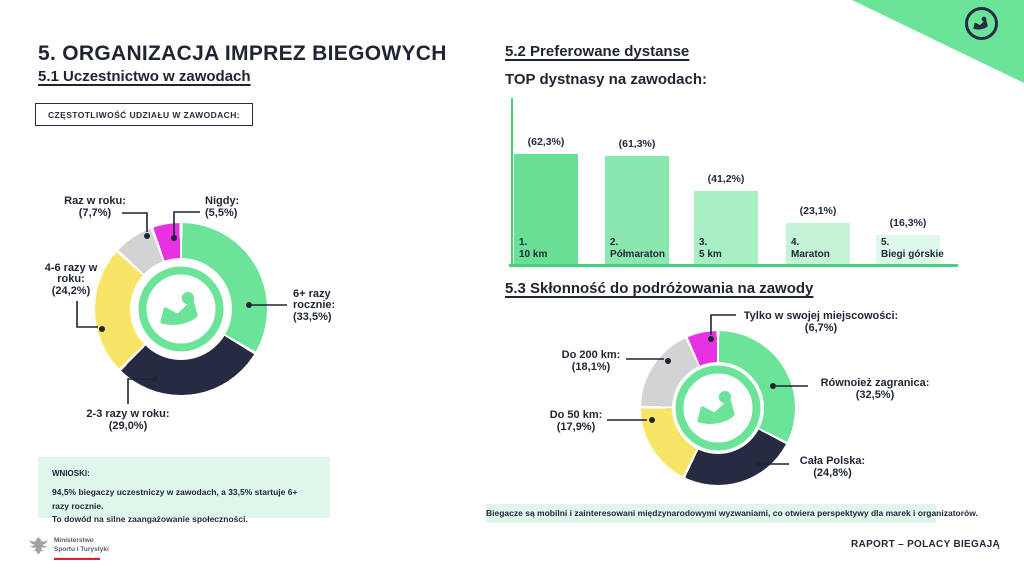 The height and width of the screenshot is (568, 1024). I want to click on pie-label-2-3: 2-3 razy w roku: (29,0%), so click(128, 420).